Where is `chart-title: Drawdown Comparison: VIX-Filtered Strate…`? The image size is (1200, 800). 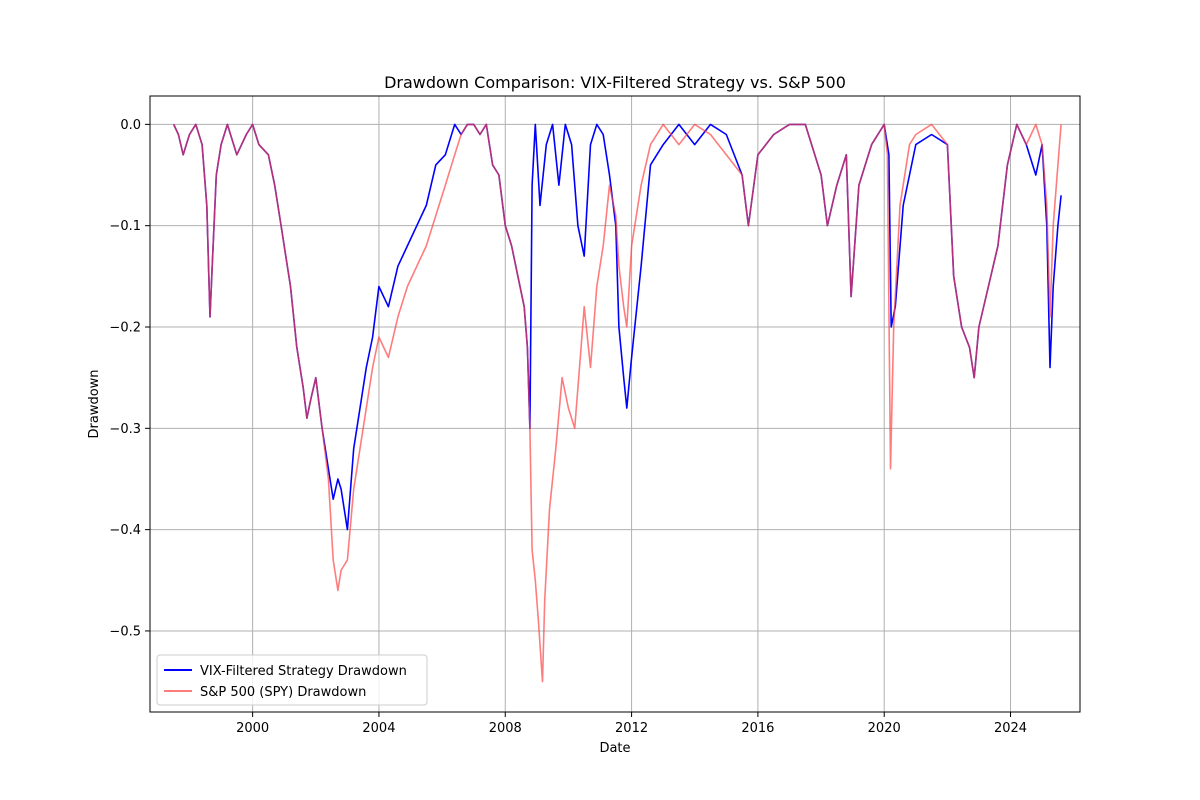
chart-title: Drawdown Comparison: VIX-Filtered Strate… is located at coordinates (615, 82).